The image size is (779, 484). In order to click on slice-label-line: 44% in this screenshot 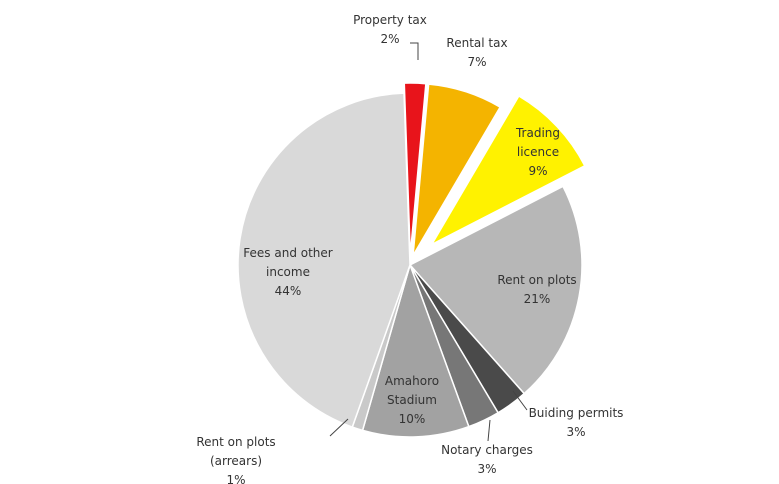, I will do `click(288, 291)`.